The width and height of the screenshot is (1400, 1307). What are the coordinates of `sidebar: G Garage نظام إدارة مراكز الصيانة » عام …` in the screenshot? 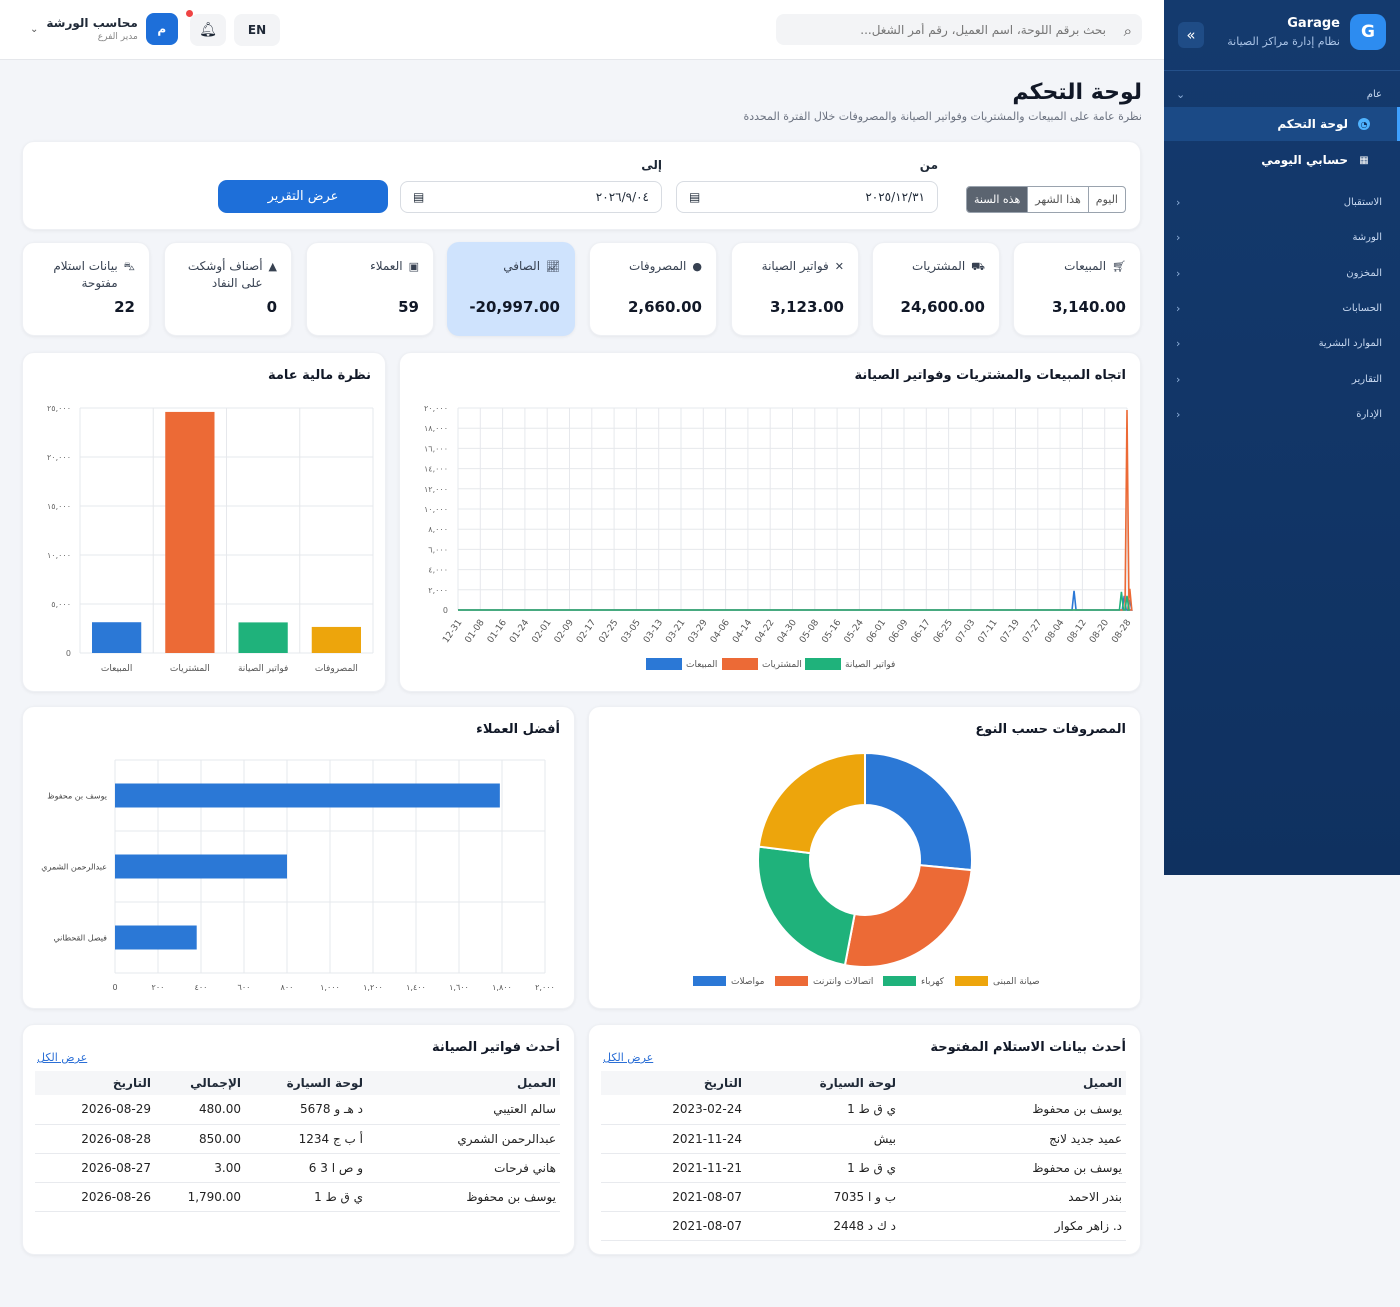 It's located at (1282, 437).